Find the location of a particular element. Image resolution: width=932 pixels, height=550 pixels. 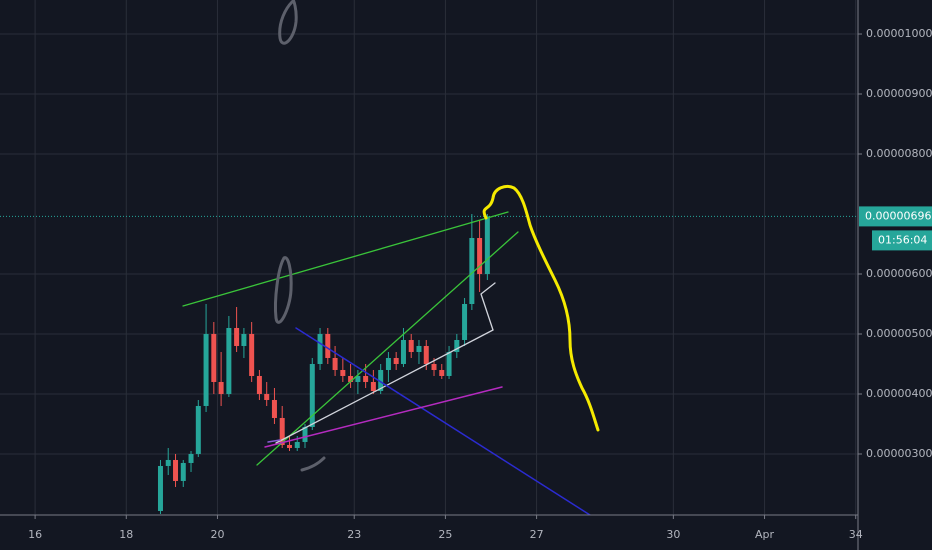

x-tick-label: 30 is located at coordinates (673, 534).